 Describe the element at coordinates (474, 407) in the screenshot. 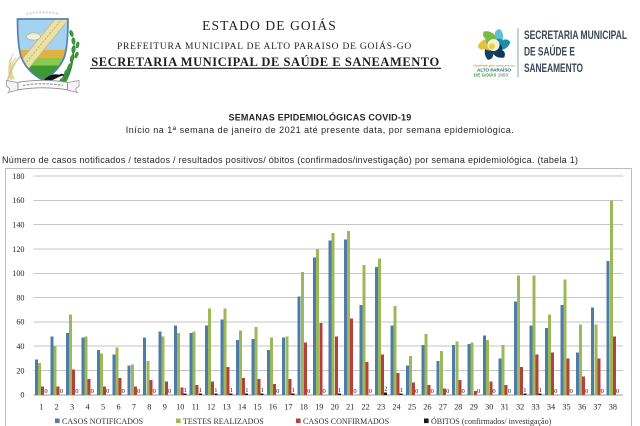

I see `svg-text: 29` at that location.